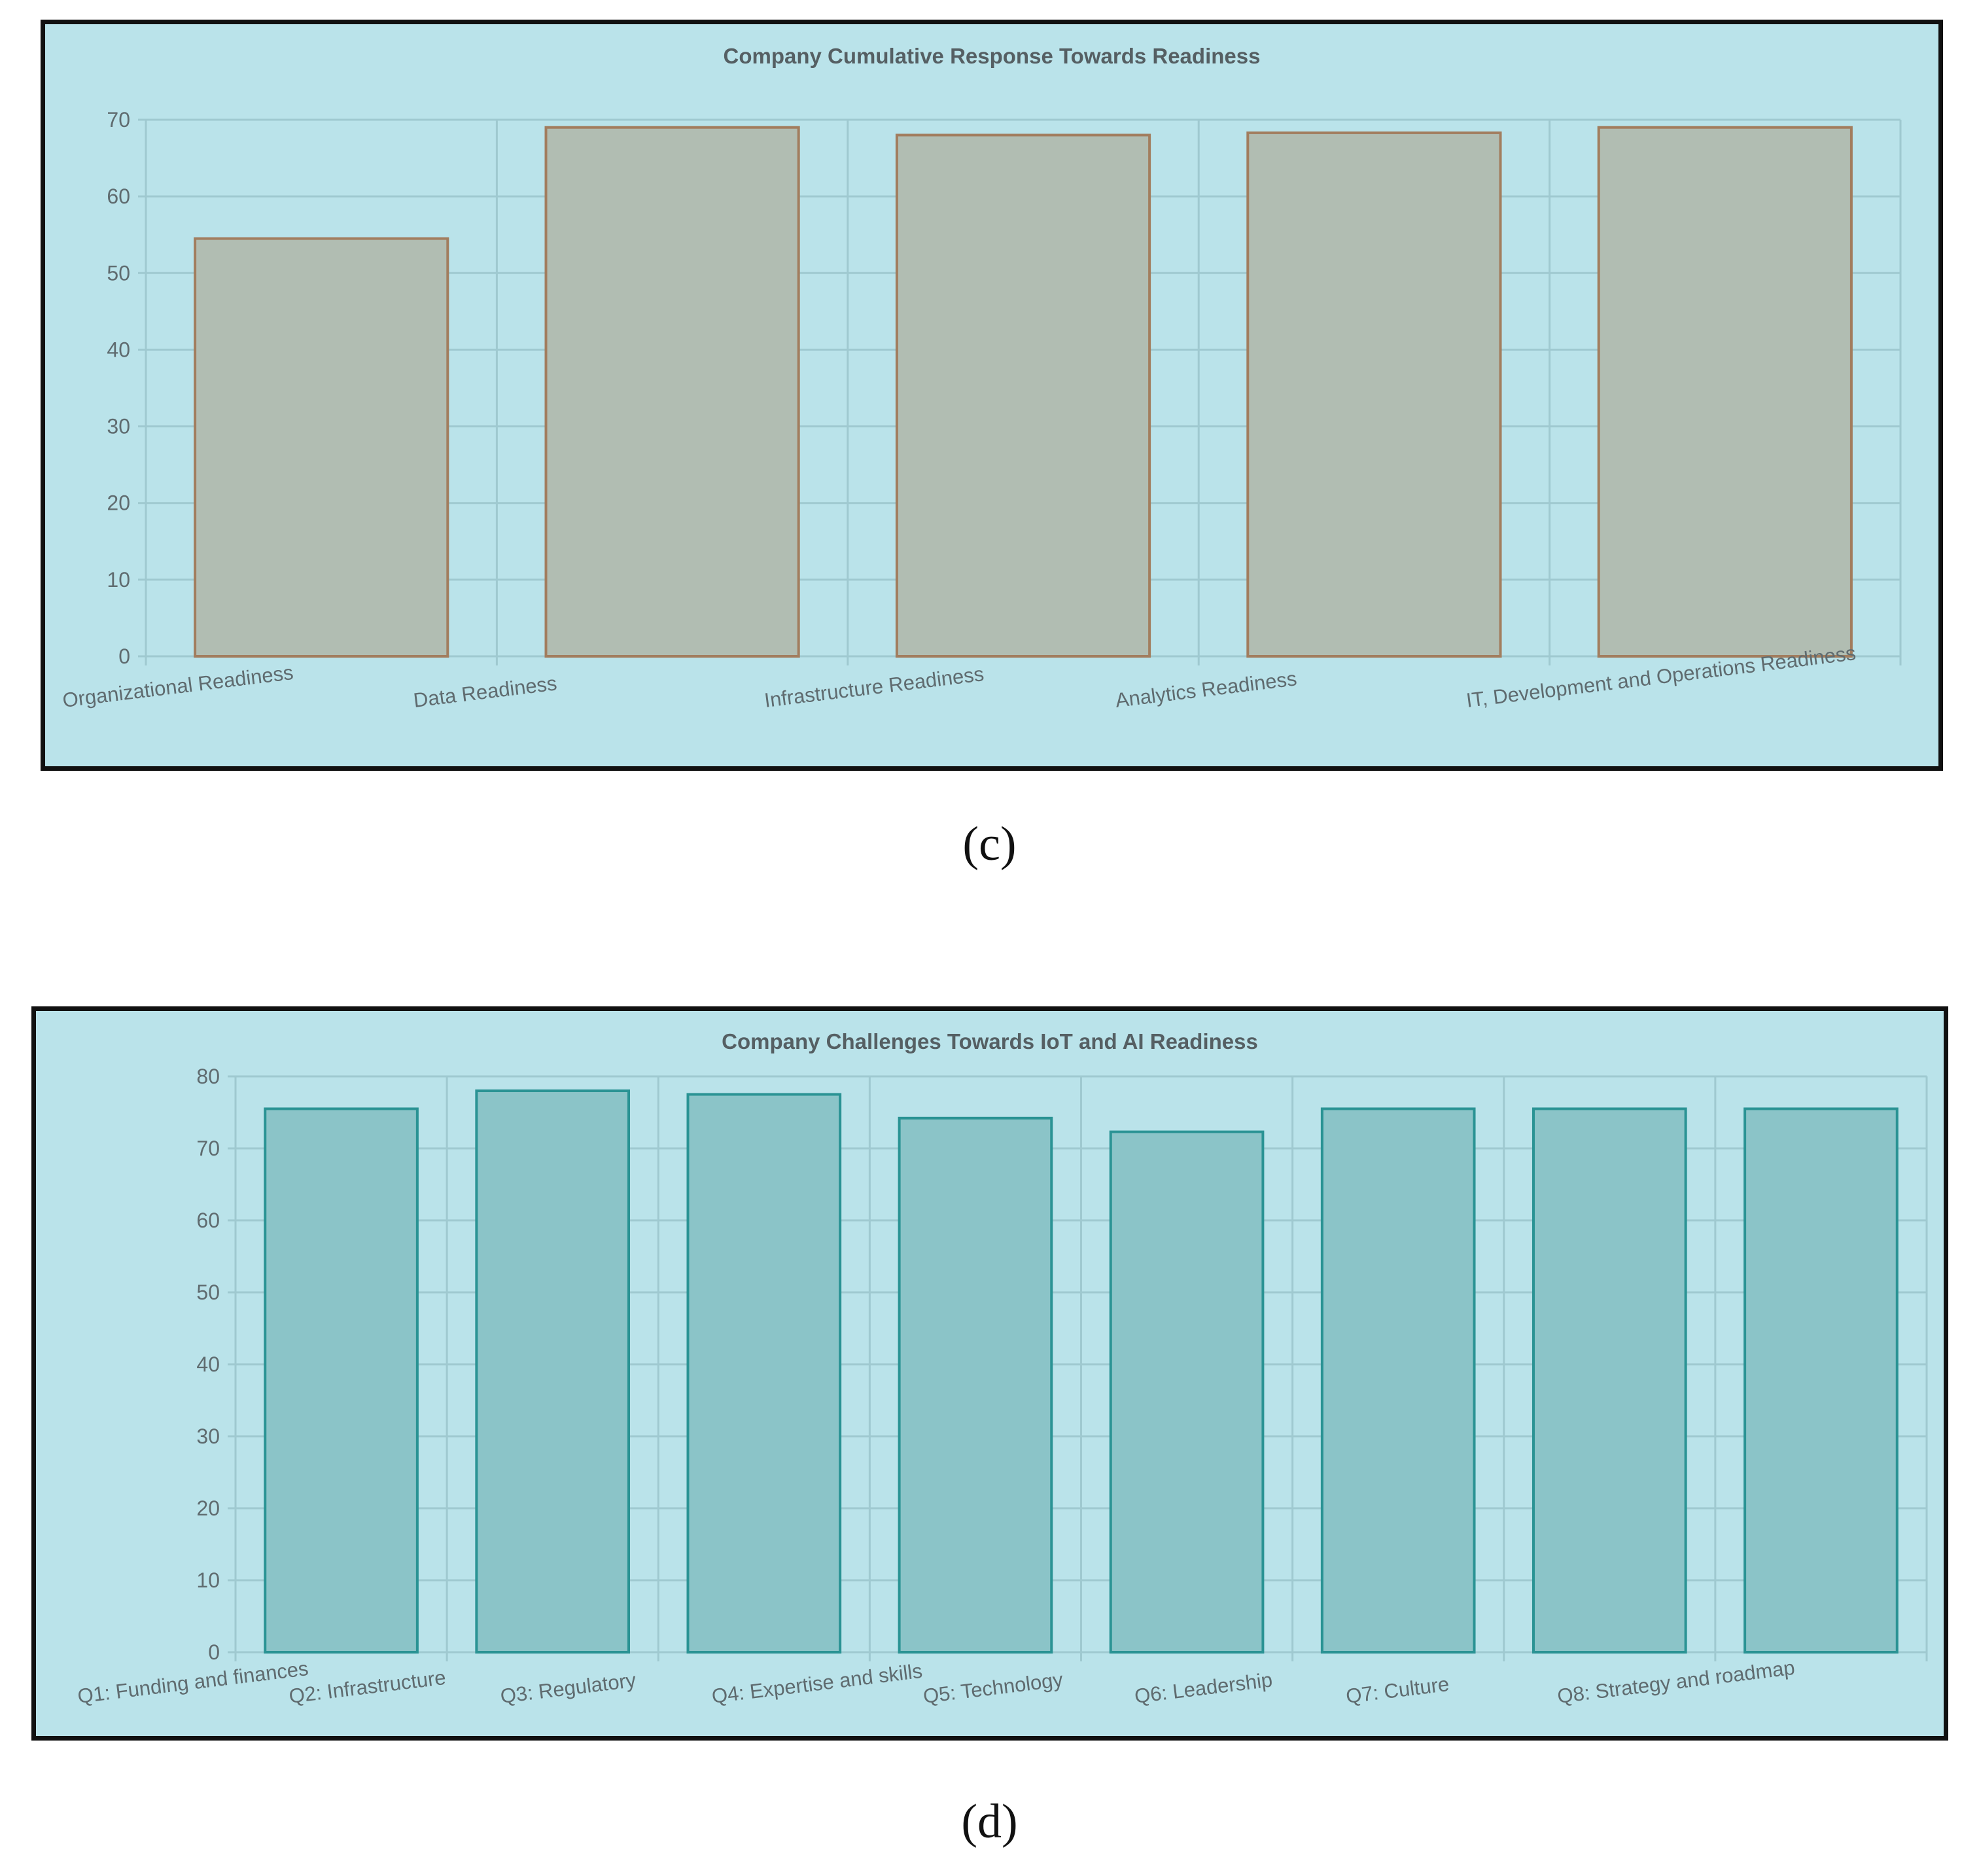 This screenshot has height=1876, width=1979. What do you see at coordinates (214, 1652) in the screenshot?
I see `chart-d-y-tick-label: 0` at bounding box center [214, 1652].